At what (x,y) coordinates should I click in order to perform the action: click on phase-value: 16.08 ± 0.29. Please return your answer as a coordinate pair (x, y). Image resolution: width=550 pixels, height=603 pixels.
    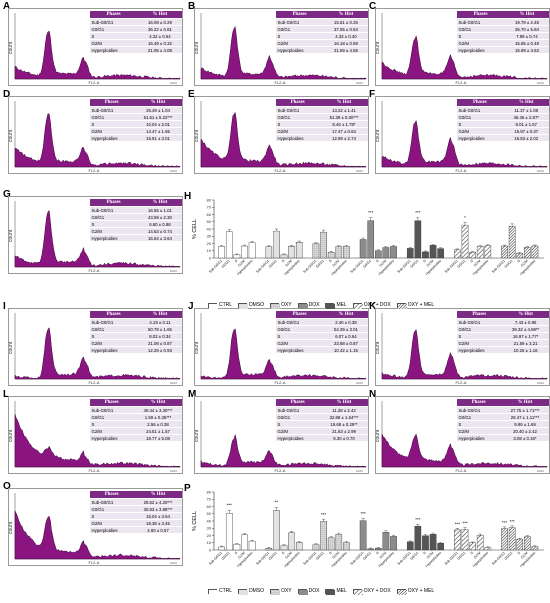
    Looking at the image, I should click on (159, 22).